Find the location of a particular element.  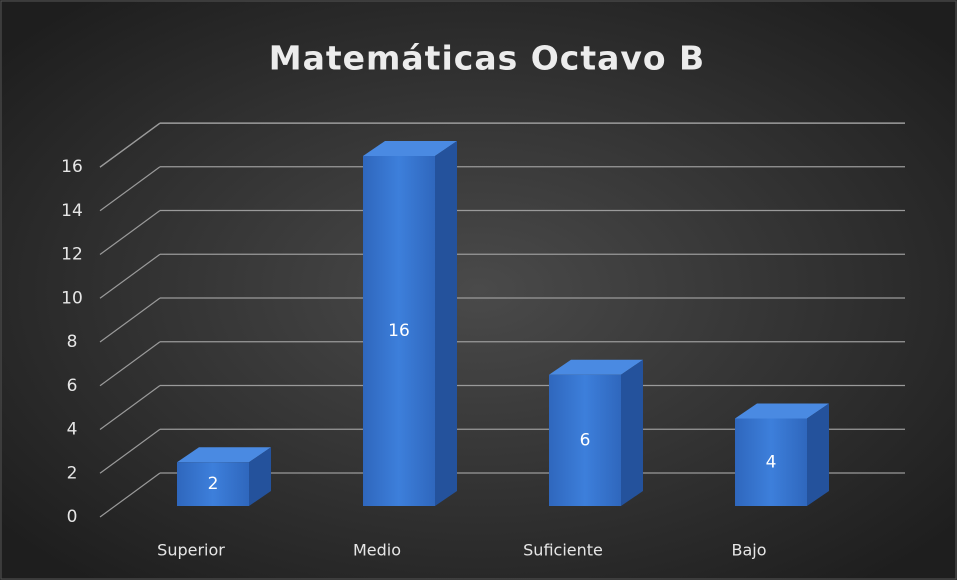

data-label: 6 is located at coordinates (585, 440).